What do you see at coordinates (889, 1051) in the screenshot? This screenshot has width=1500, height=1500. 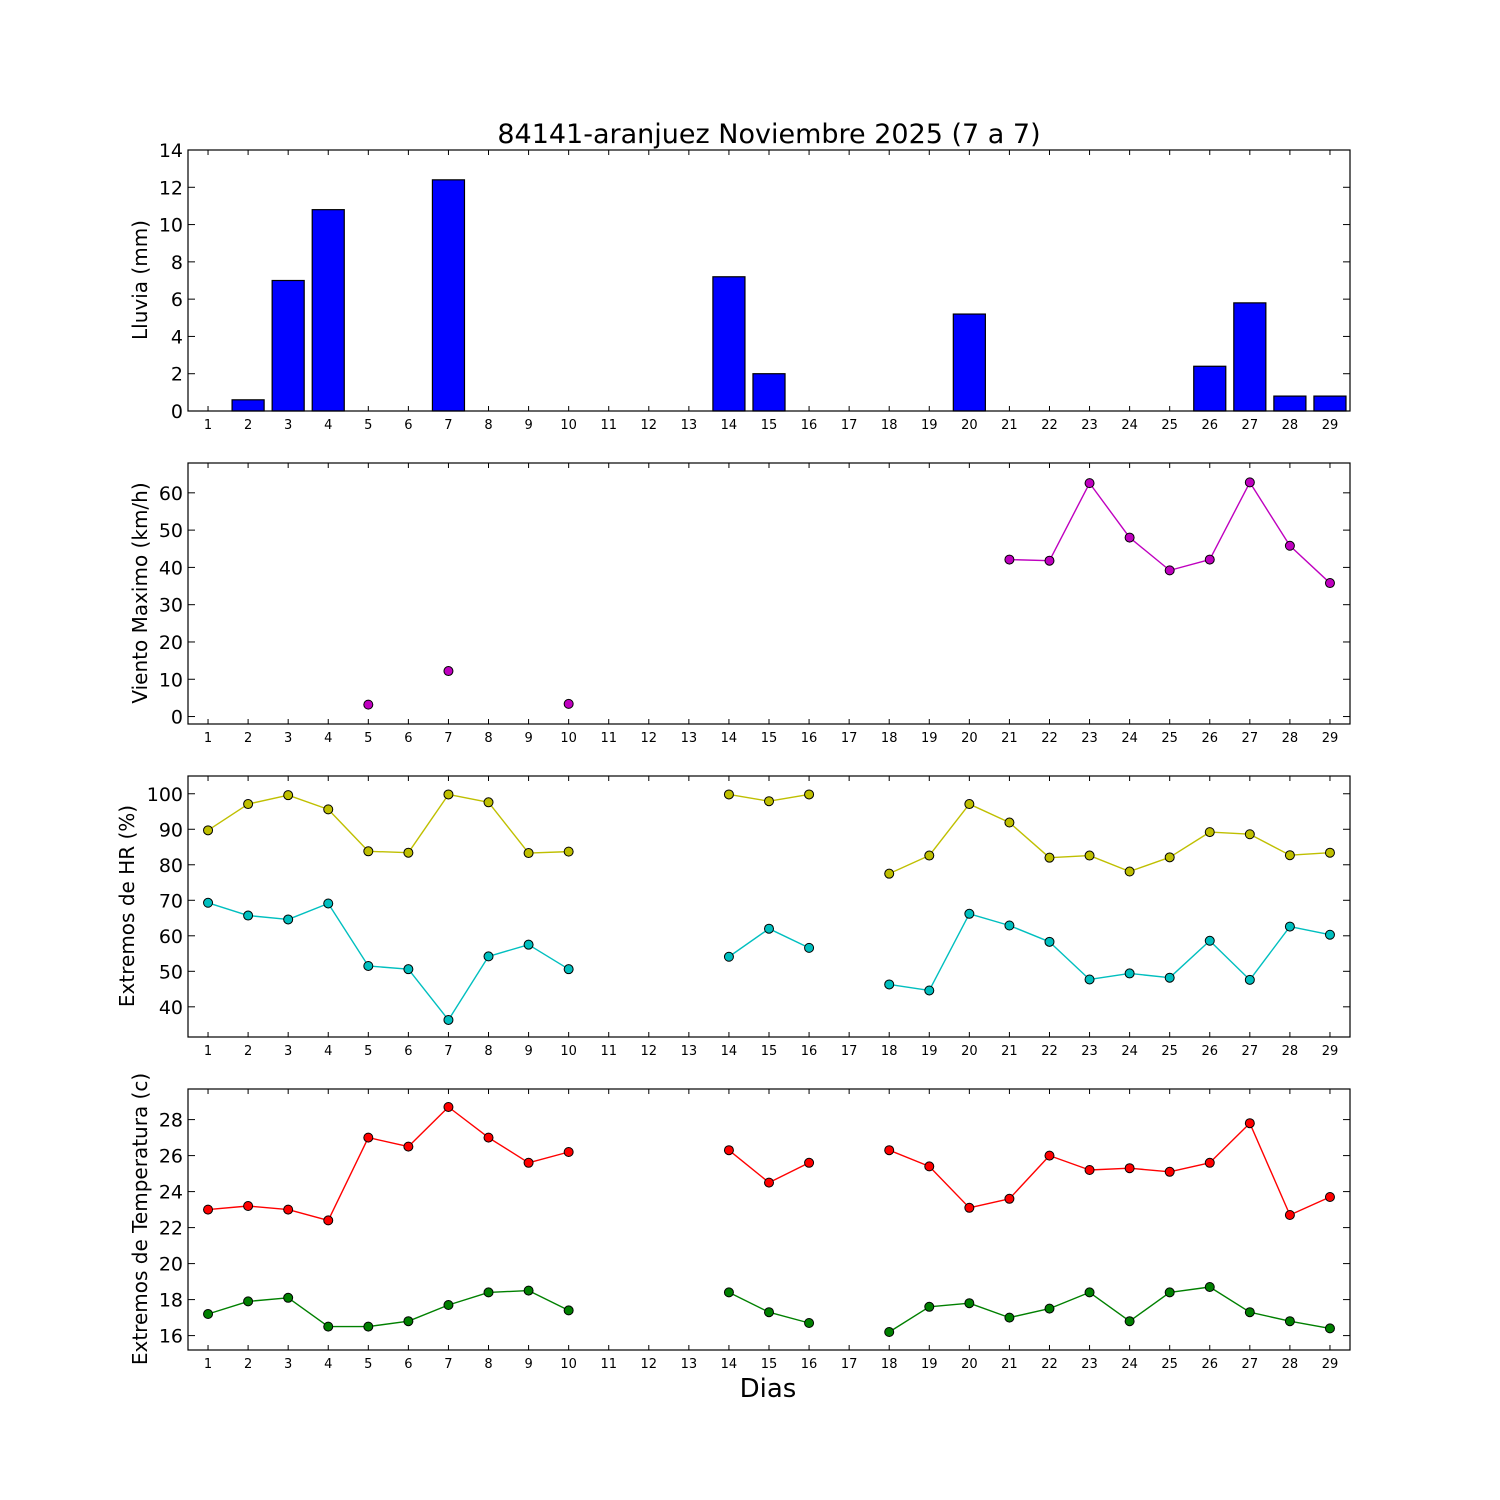 I see `humidity-xtick-label: 18` at bounding box center [889, 1051].